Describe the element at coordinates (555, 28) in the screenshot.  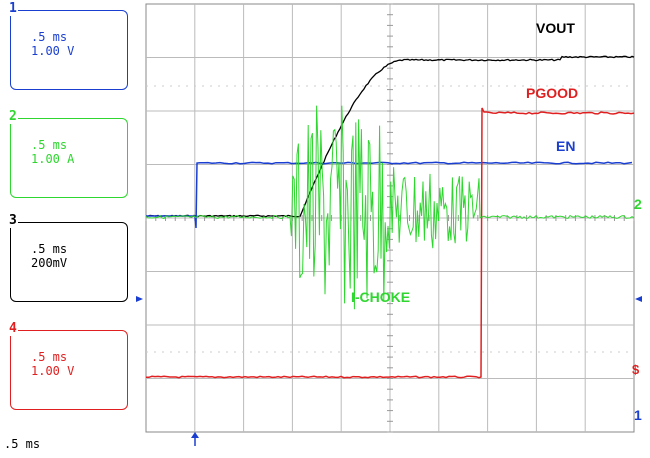
I see `trace-label-vout: VOUT` at that location.